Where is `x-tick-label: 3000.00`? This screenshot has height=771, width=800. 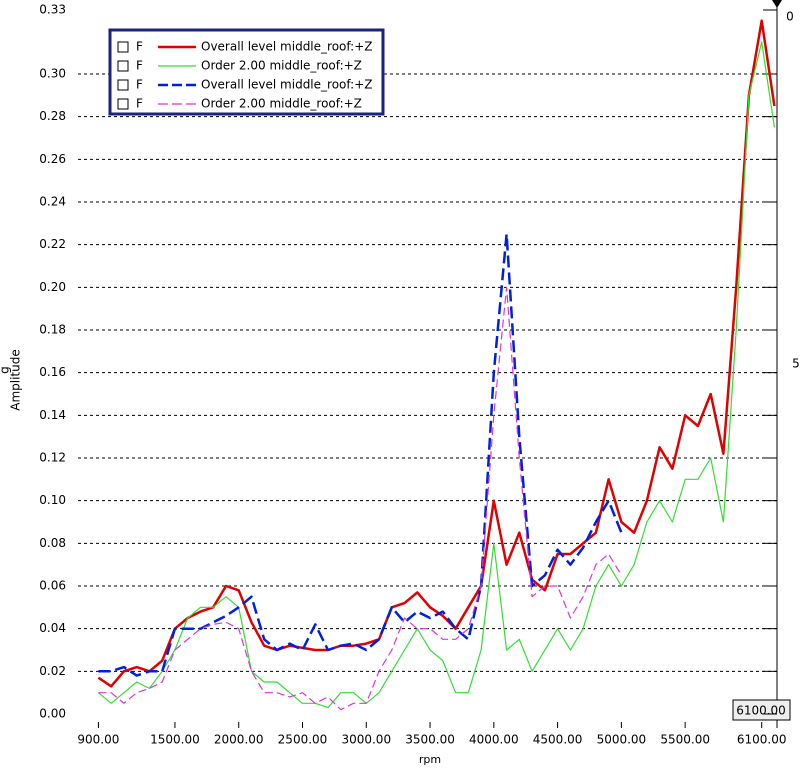
x-tick-label: 3000.00 is located at coordinates (366, 740).